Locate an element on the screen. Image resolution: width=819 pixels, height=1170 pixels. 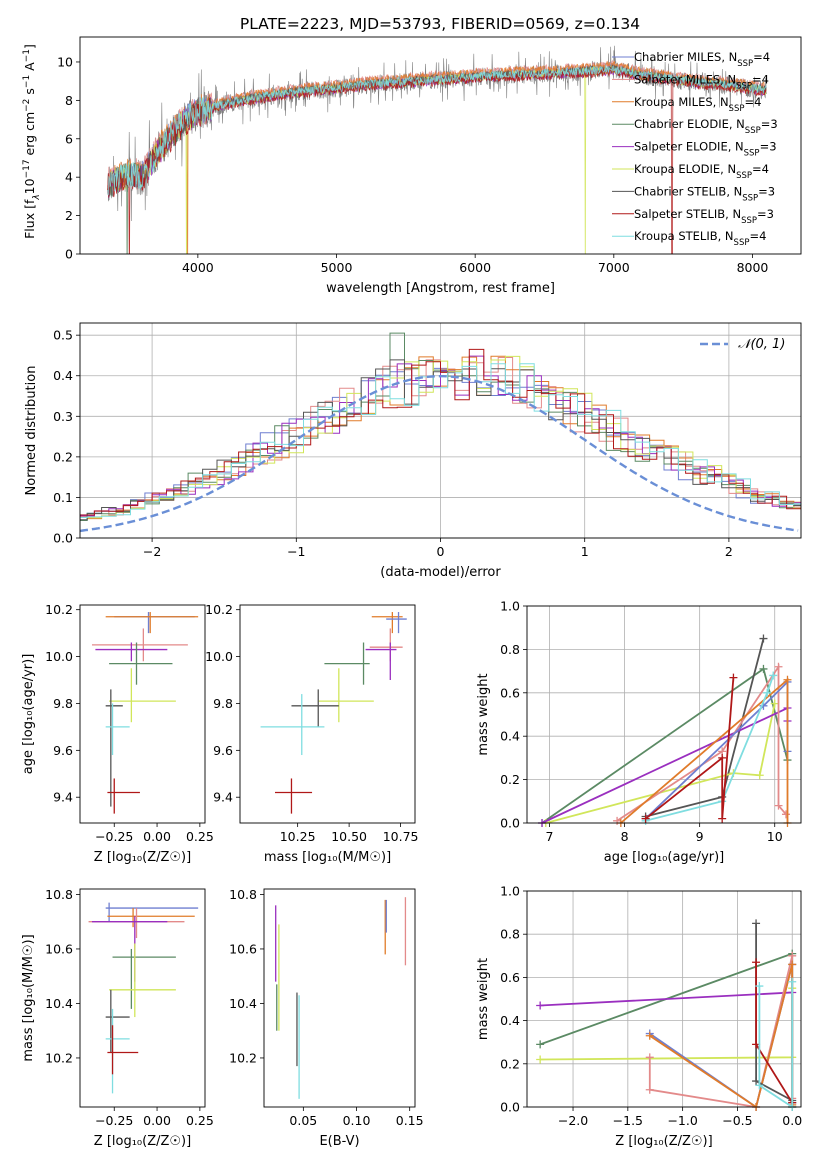
x-tick-label: 0.10 is located at coordinates (357, 1120).